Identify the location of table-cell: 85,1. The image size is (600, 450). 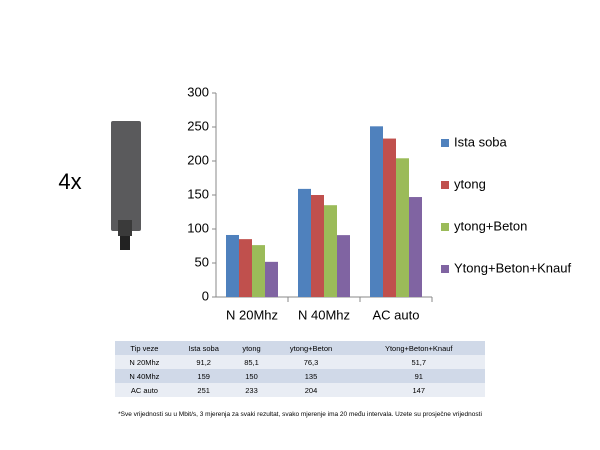
(251, 362).